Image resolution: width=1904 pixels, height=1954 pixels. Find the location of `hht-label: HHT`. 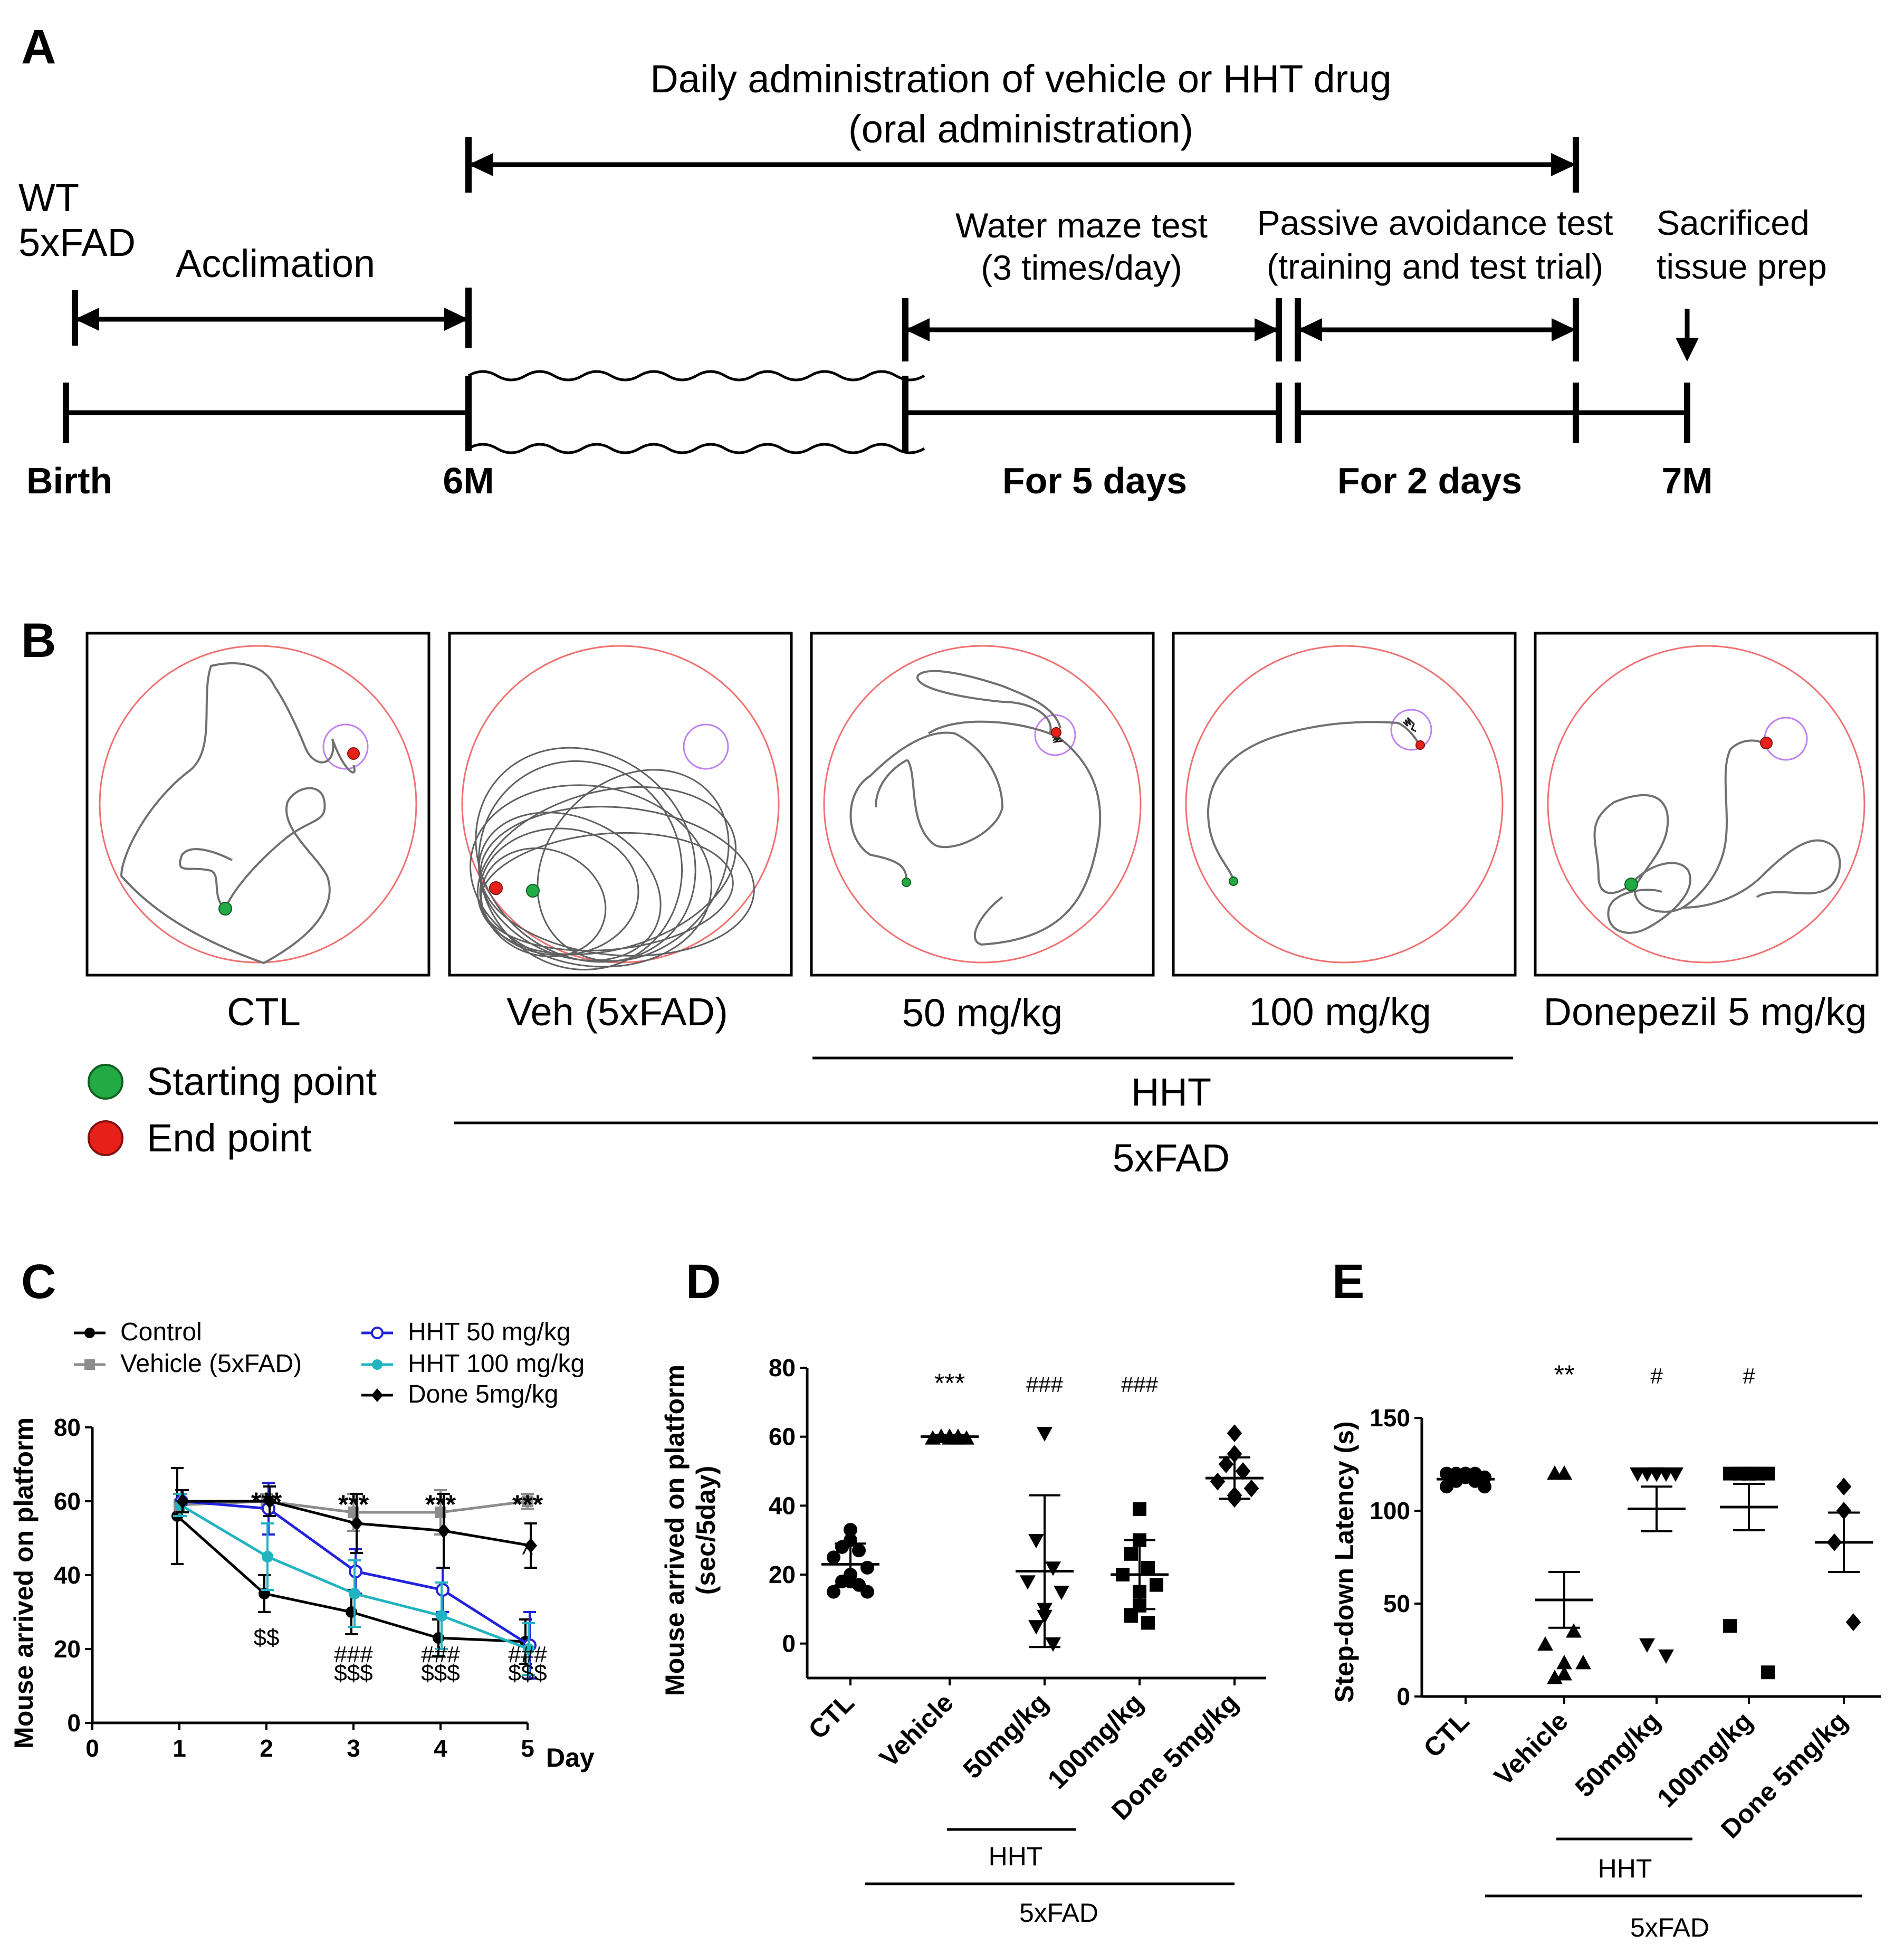

hht-label: HHT is located at coordinates (1171, 1092).